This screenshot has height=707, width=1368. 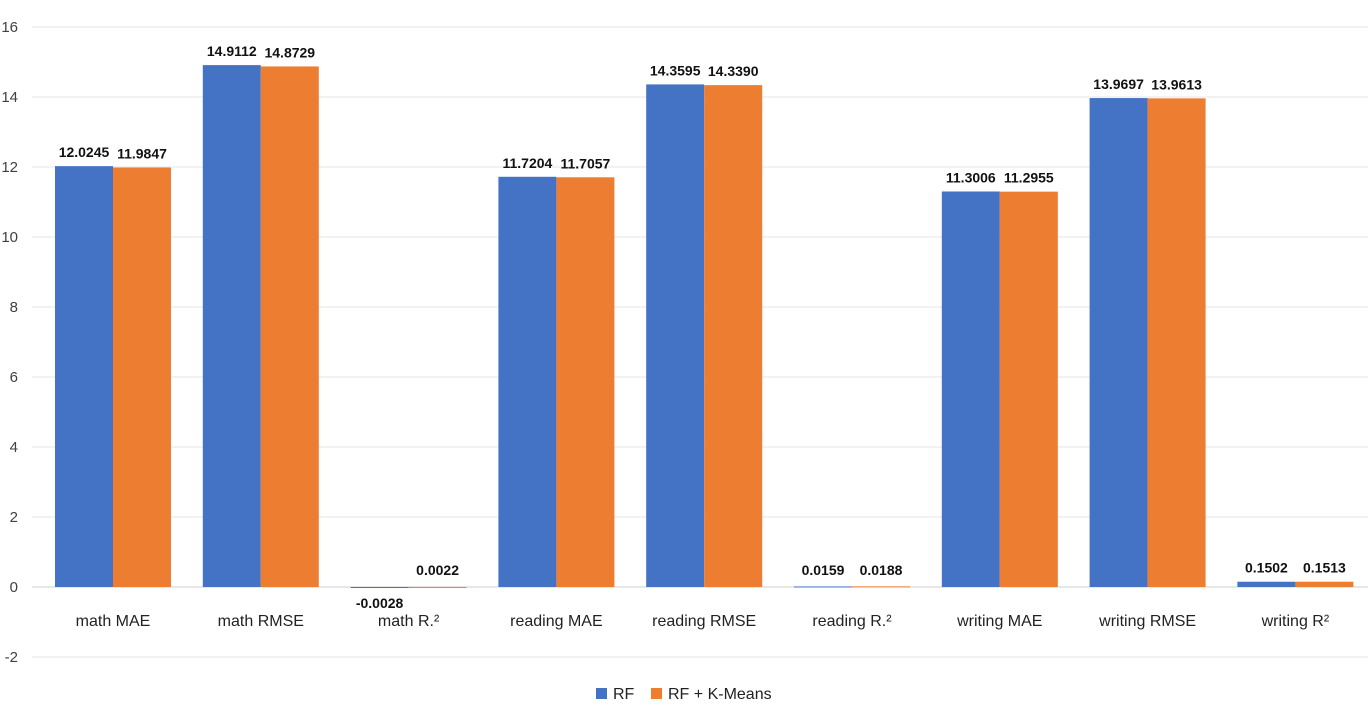 I want to click on data-label: -0.0028, so click(x=380, y=603).